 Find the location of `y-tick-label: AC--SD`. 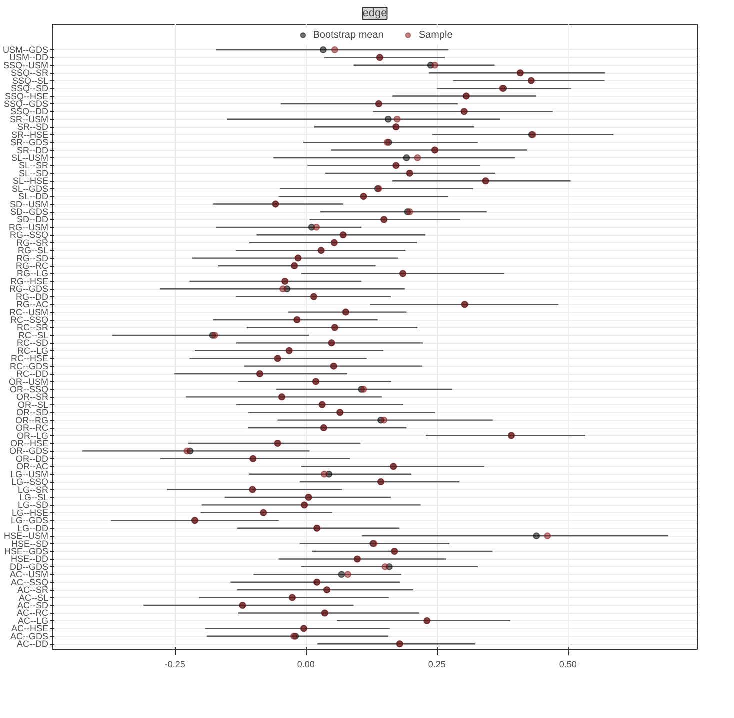

y-tick-label: AC--SD is located at coordinates (33, 605).